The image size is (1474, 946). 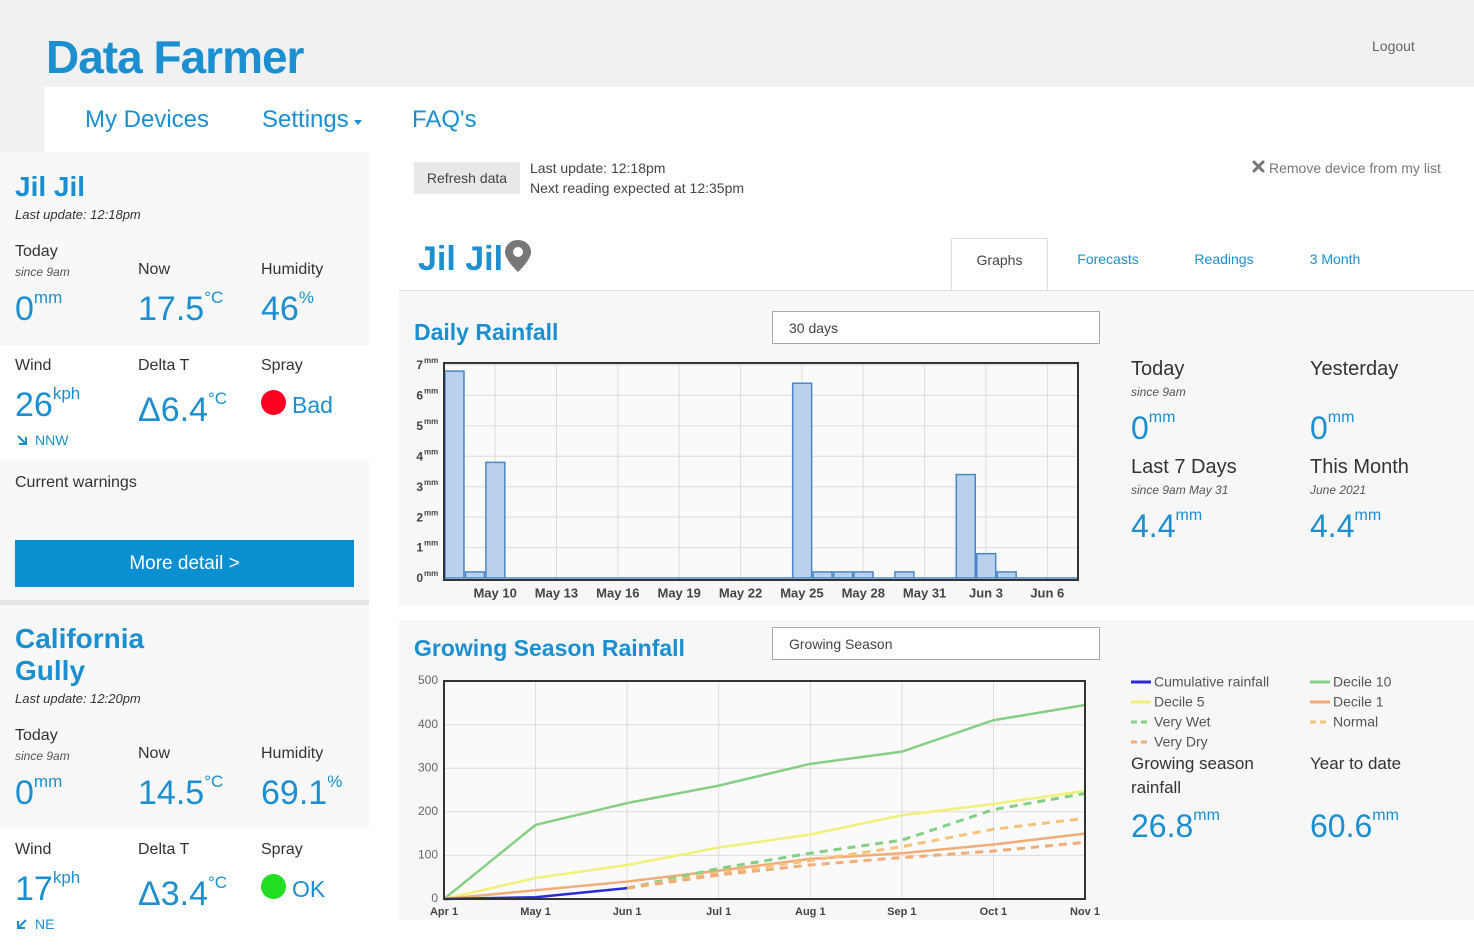 What do you see at coordinates (147, 119) in the screenshot?
I see `nav-item: My Devices` at bounding box center [147, 119].